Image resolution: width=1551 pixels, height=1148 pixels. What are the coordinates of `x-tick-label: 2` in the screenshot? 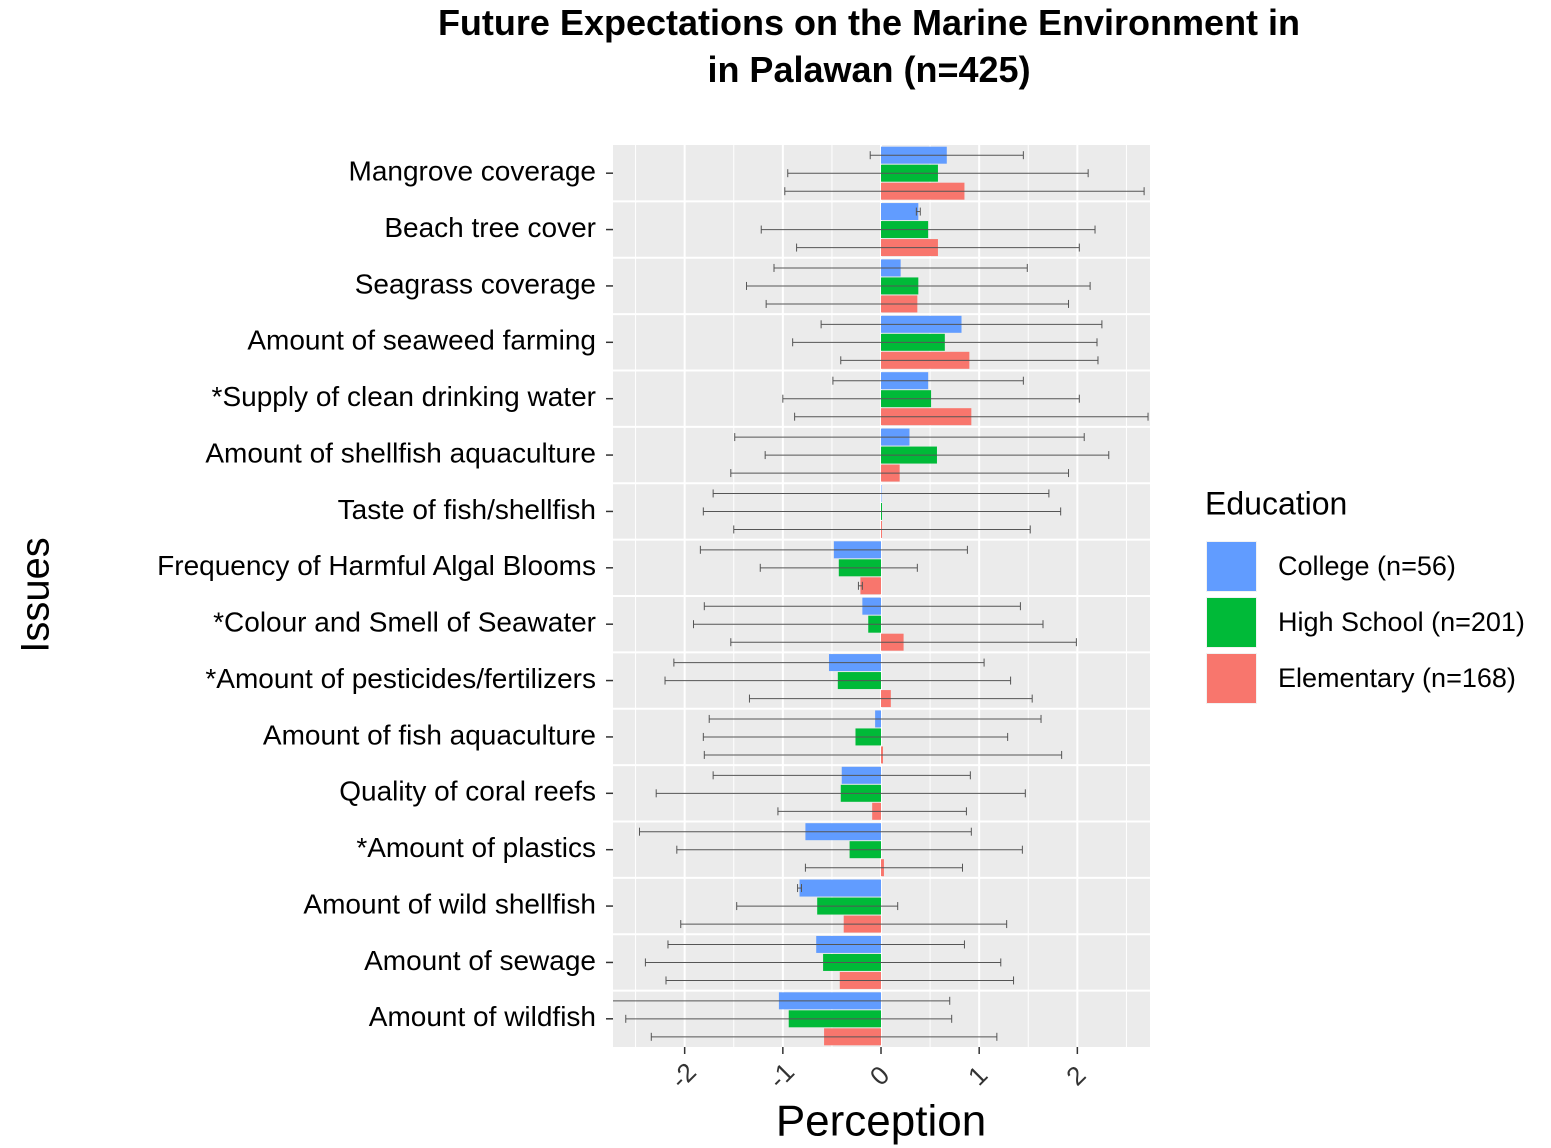 It's located at (1075, 1075).